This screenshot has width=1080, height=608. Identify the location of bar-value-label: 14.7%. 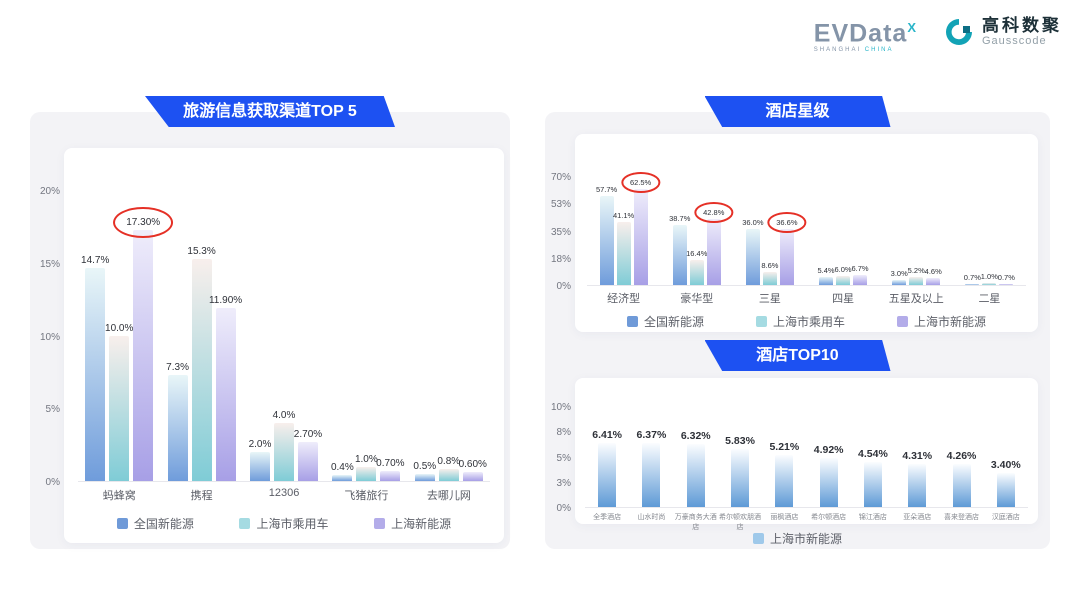
(95, 260).